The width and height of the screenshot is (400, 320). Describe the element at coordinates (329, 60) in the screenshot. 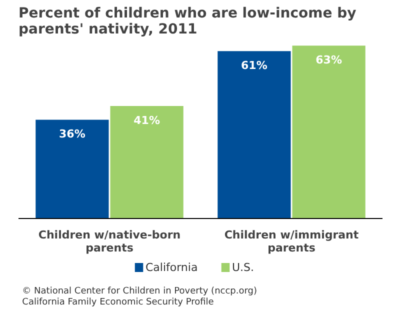

I see `data-label: 63%` at that location.